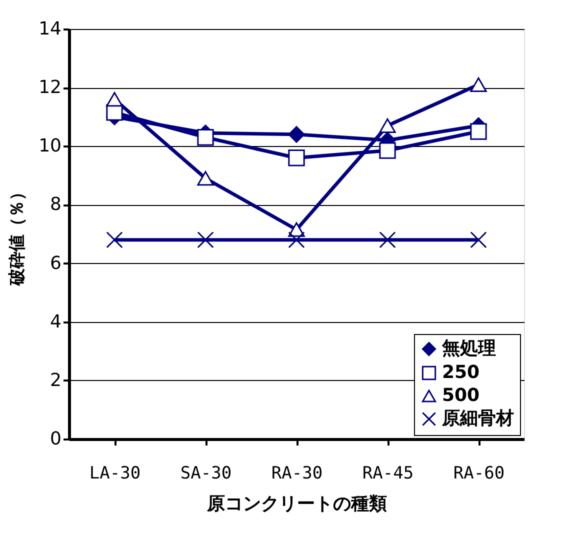 This screenshot has width=574, height=536. What do you see at coordinates (18, 235) in the screenshot?
I see `y-axis-title: 破砕値（％）` at bounding box center [18, 235].